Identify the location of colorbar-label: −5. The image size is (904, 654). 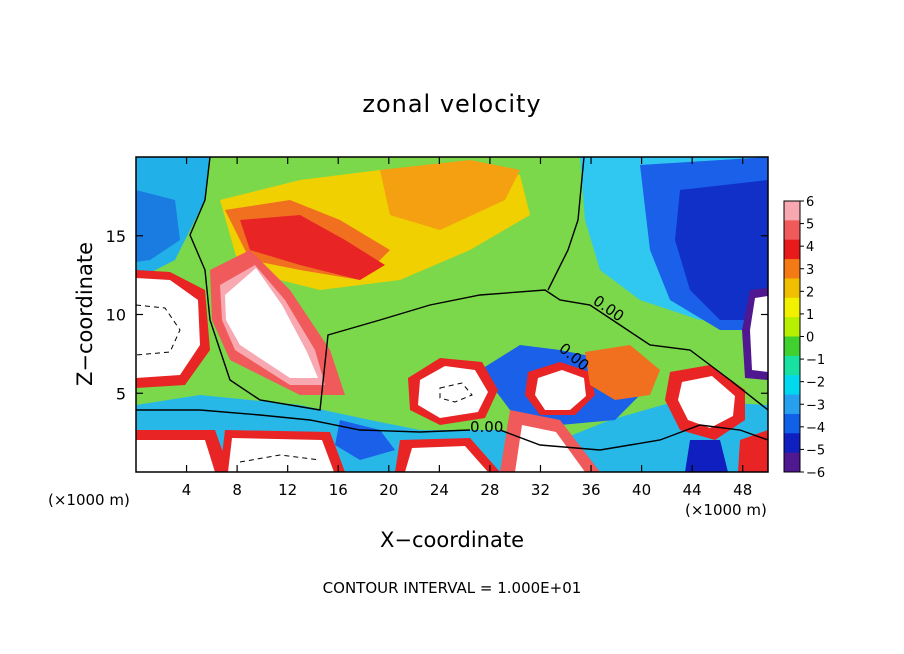
(815, 450).